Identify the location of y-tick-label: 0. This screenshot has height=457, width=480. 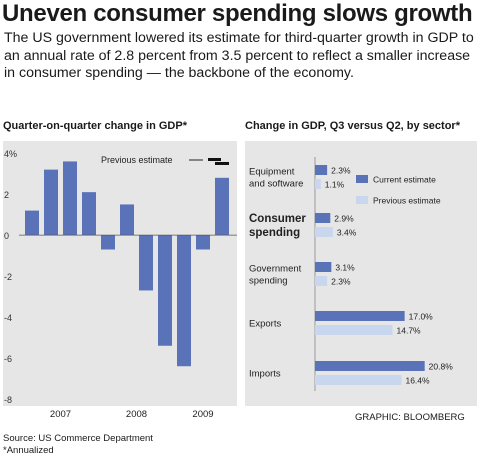
(6, 236).